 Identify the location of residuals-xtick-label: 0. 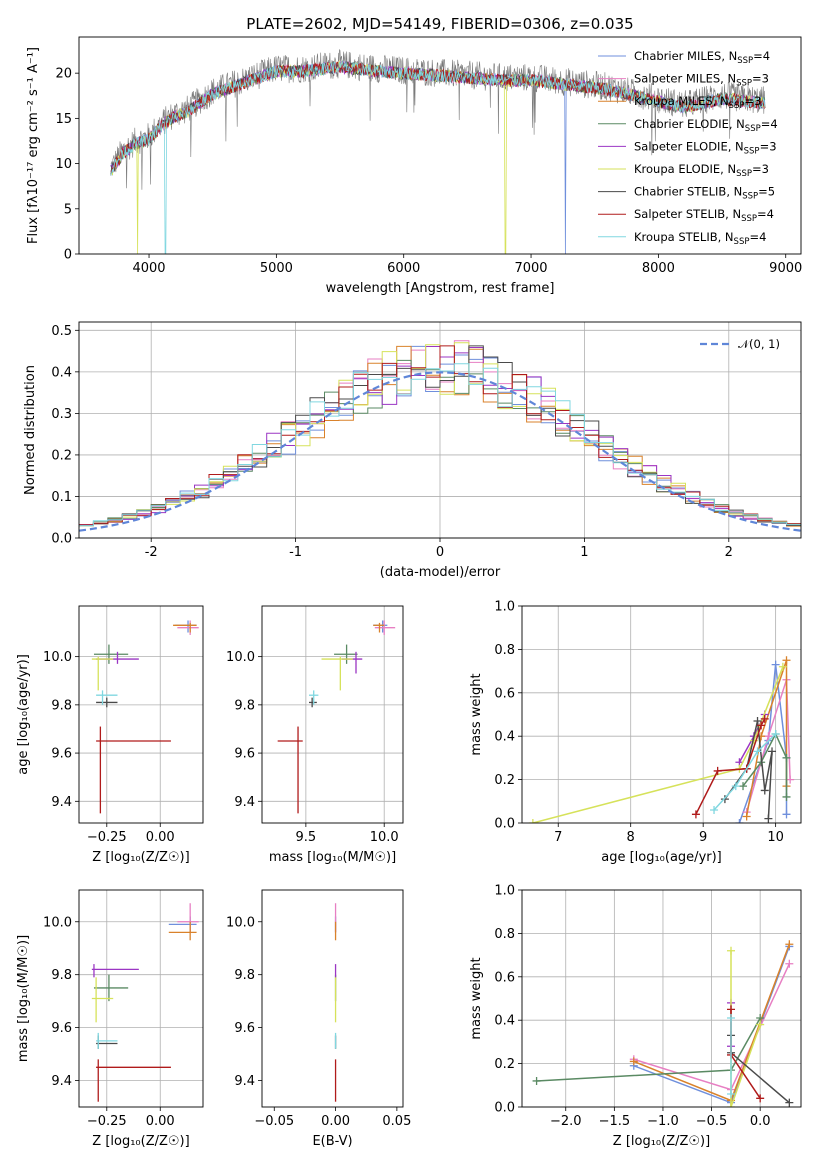
(440, 552).